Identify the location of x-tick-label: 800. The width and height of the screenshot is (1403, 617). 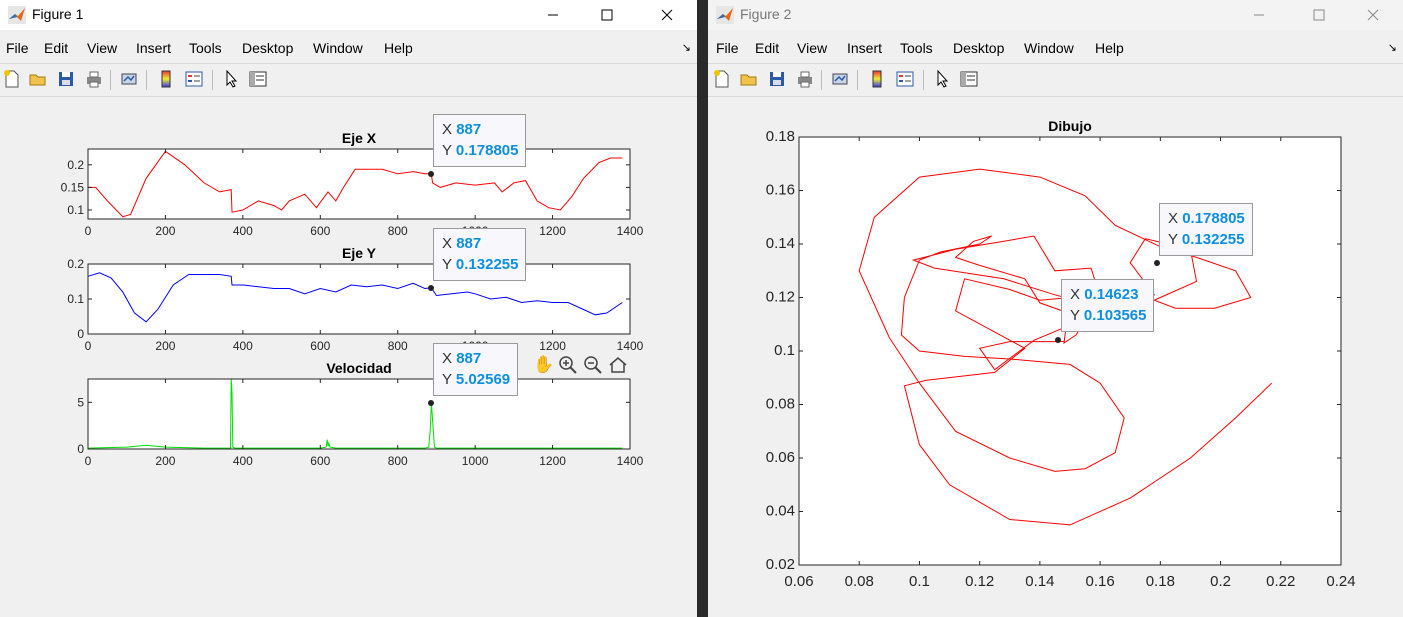
(398, 461).